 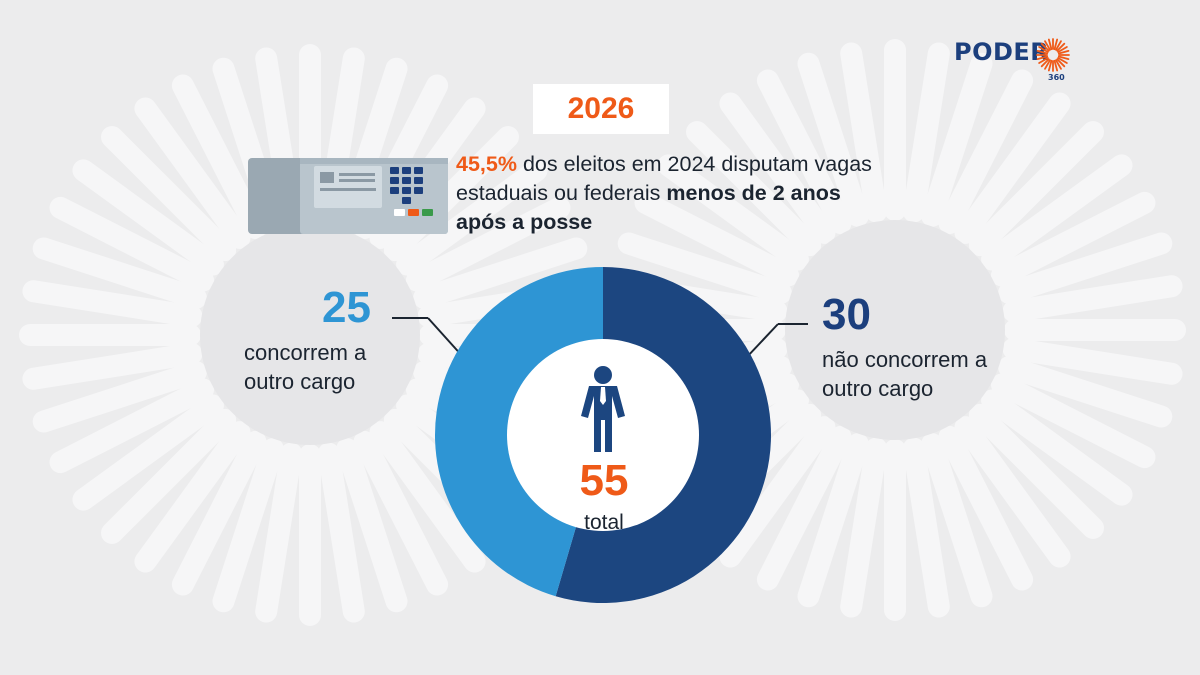 I want to click on headline-bold: menos de 2 anos após a posse, so click(x=648, y=207).